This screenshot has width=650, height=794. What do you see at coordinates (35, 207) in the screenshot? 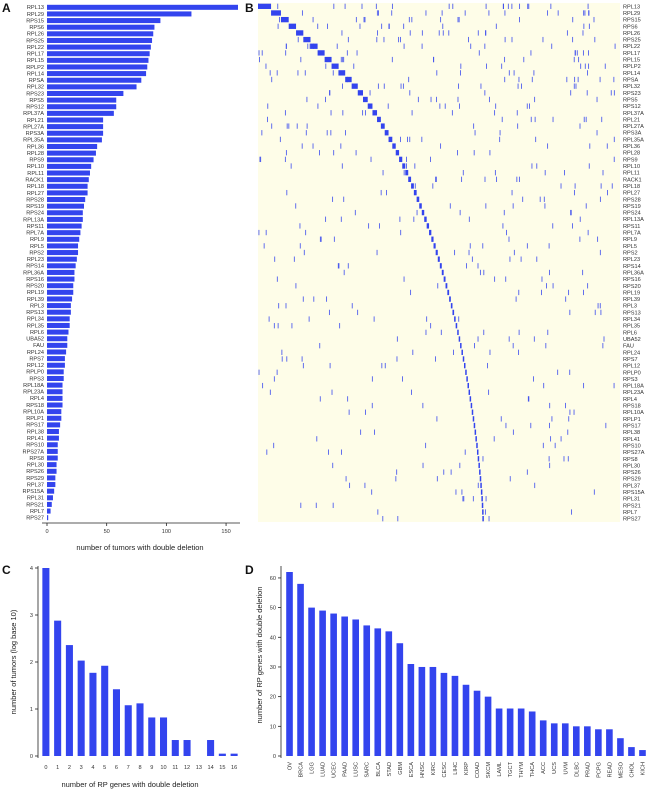
I see `y-label-rps19: RPS19` at bounding box center [35, 207].